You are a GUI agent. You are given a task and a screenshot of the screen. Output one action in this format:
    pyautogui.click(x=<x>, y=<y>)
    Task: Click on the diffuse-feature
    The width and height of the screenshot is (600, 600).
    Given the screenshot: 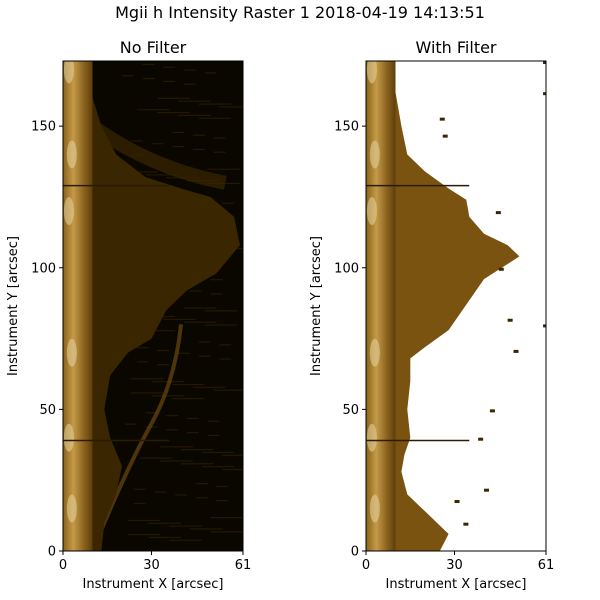 What is the action you would take?
    pyautogui.click(x=157, y=155)
    